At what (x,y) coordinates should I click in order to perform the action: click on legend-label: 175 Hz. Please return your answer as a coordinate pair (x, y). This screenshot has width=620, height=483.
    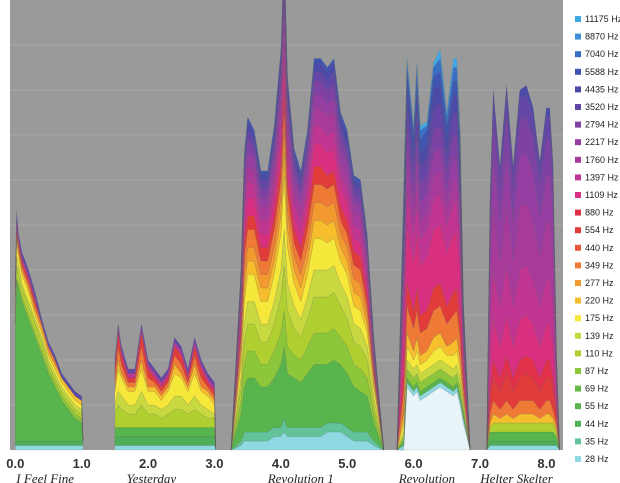
    Looking at the image, I should click on (599, 318).